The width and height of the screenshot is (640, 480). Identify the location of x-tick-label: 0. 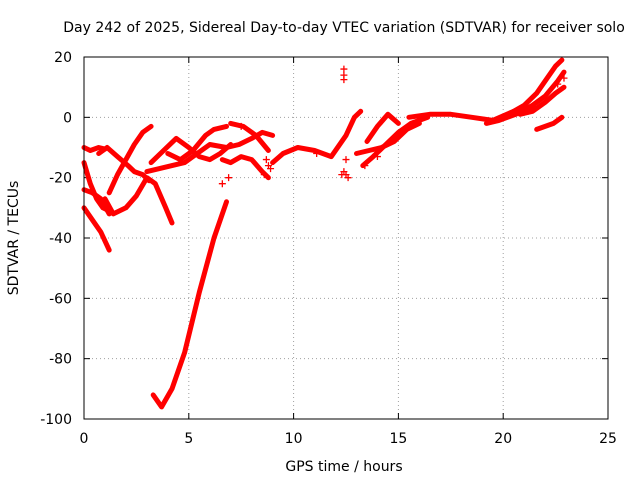
(84, 439).